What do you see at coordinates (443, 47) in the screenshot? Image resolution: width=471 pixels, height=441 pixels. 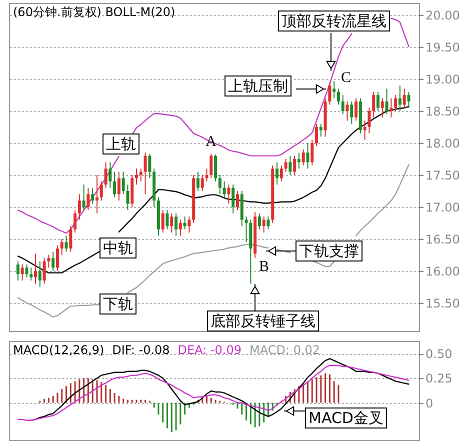 I see `y-tick-label: 19.50` at bounding box center [443, 47].